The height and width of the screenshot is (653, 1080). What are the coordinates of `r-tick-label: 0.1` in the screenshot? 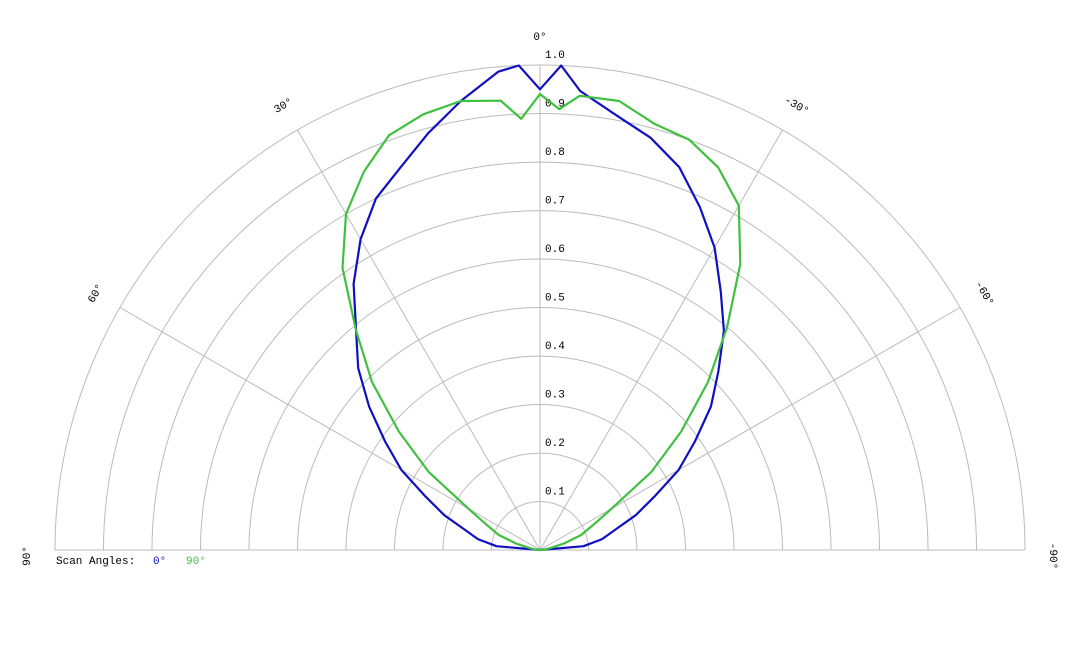 It's located at (555, 493).